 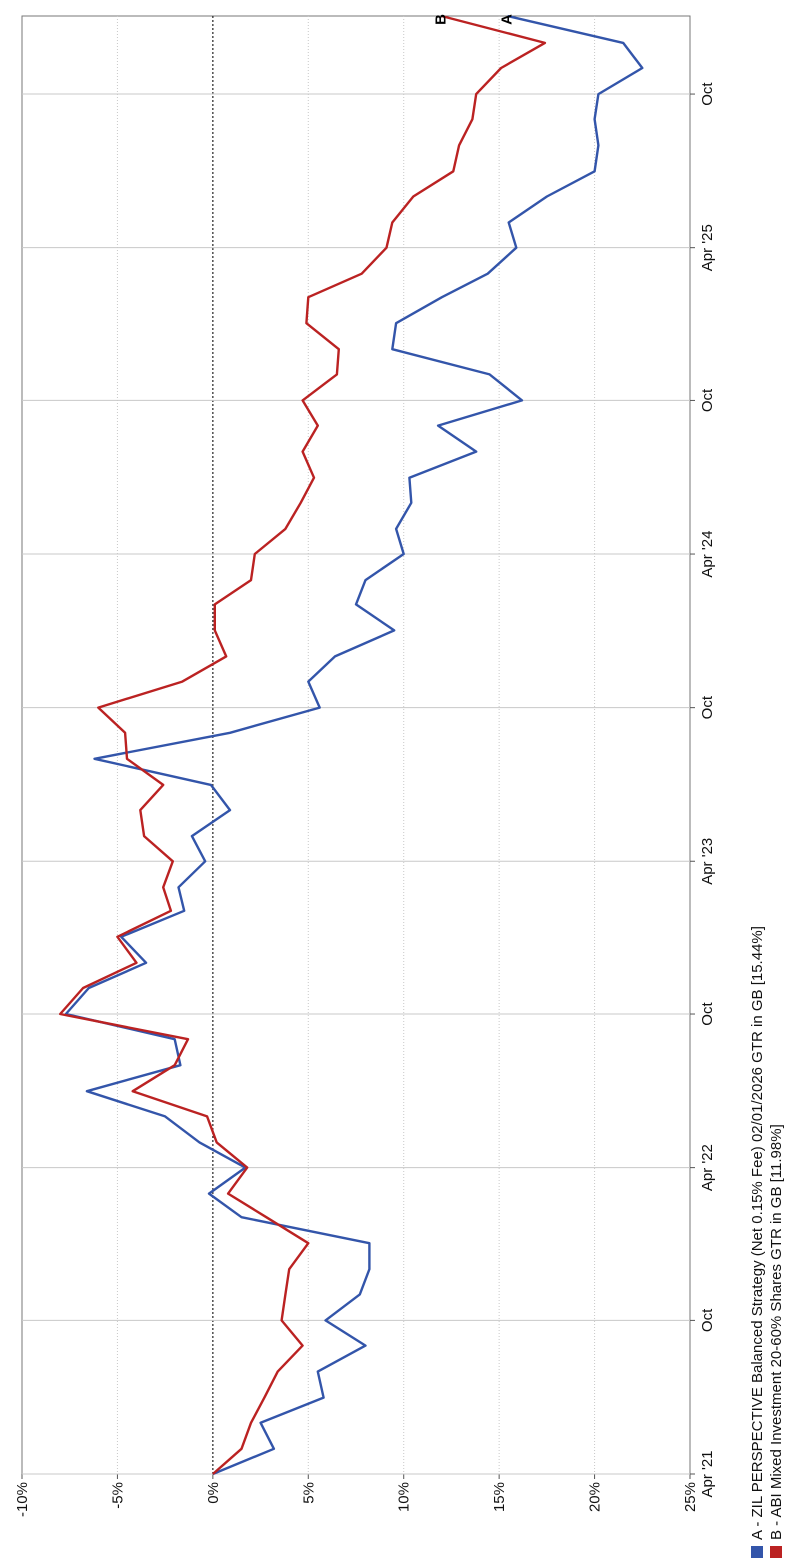 What do you see at coordinates (707, 247) in the screenshot?
I see `x-tick-label: Apr '25` at bounding box center [707, 247].